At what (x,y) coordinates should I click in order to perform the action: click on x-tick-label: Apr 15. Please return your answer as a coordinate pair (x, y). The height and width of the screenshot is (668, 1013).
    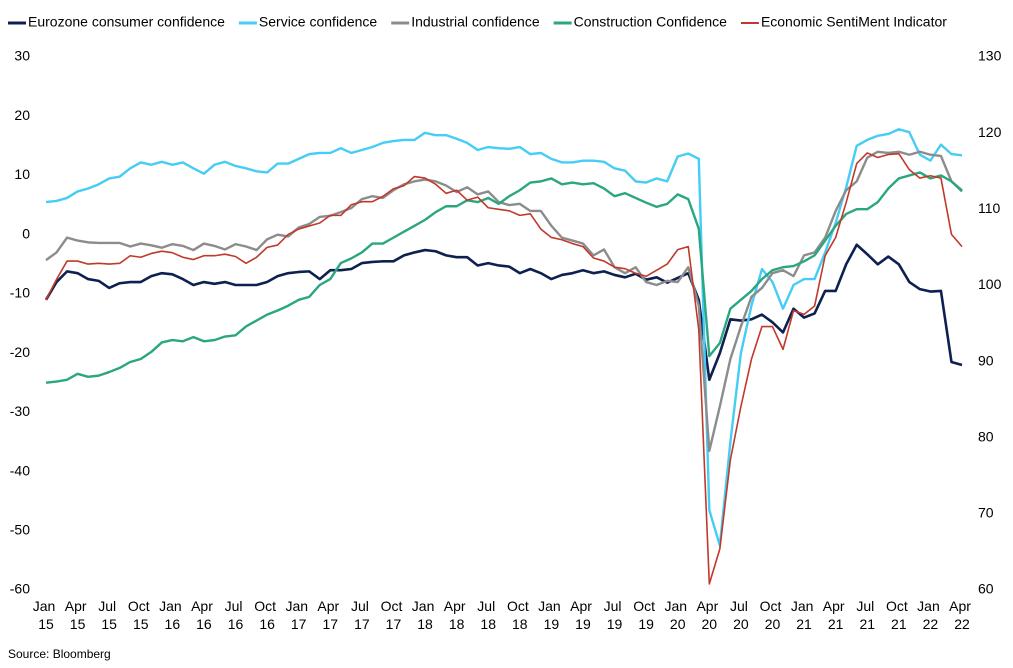
    Looking at the image, I should click on (78, 615).